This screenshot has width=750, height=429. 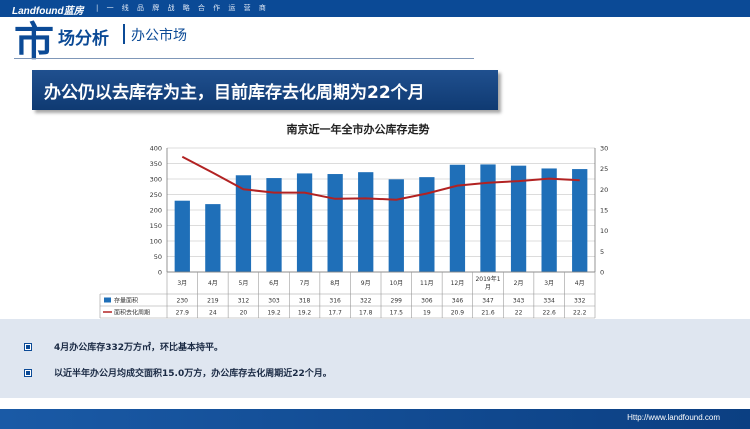 I want to click on section-subtitle: 办公市场, so click(x=159, y=36).